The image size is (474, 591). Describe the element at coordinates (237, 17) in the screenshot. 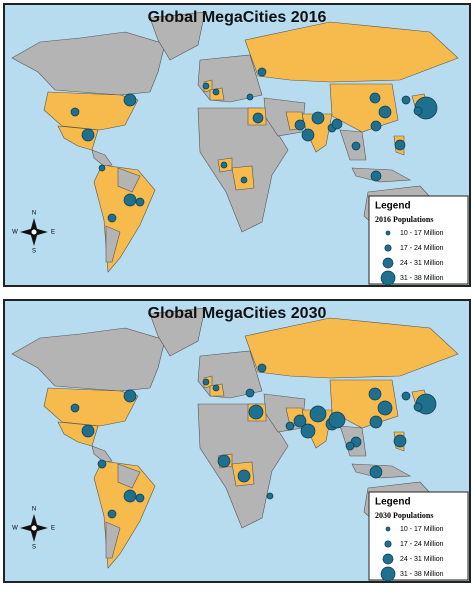

I see `map-title: Global MegaCities 2016` at that location.